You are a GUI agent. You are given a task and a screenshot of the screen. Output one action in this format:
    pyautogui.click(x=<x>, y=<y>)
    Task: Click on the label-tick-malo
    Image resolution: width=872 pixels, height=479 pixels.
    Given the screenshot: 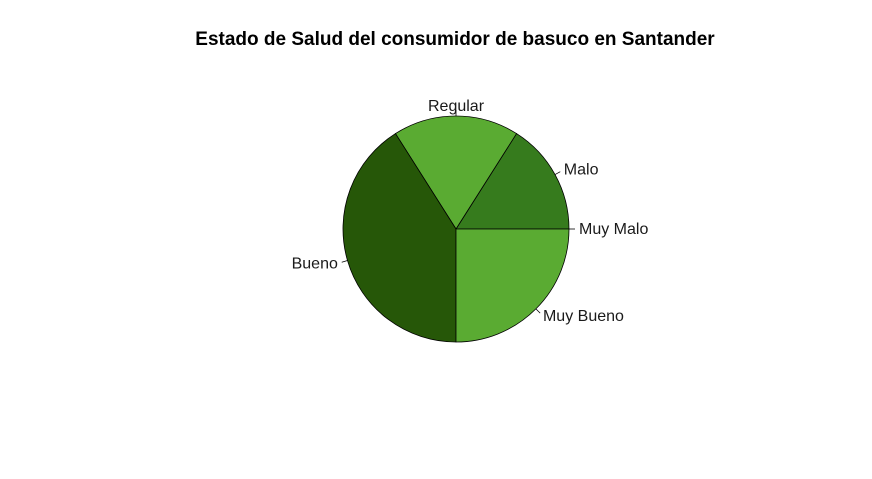 What is the action you would take?
    pyautogui.click(x=557, y=173)
    